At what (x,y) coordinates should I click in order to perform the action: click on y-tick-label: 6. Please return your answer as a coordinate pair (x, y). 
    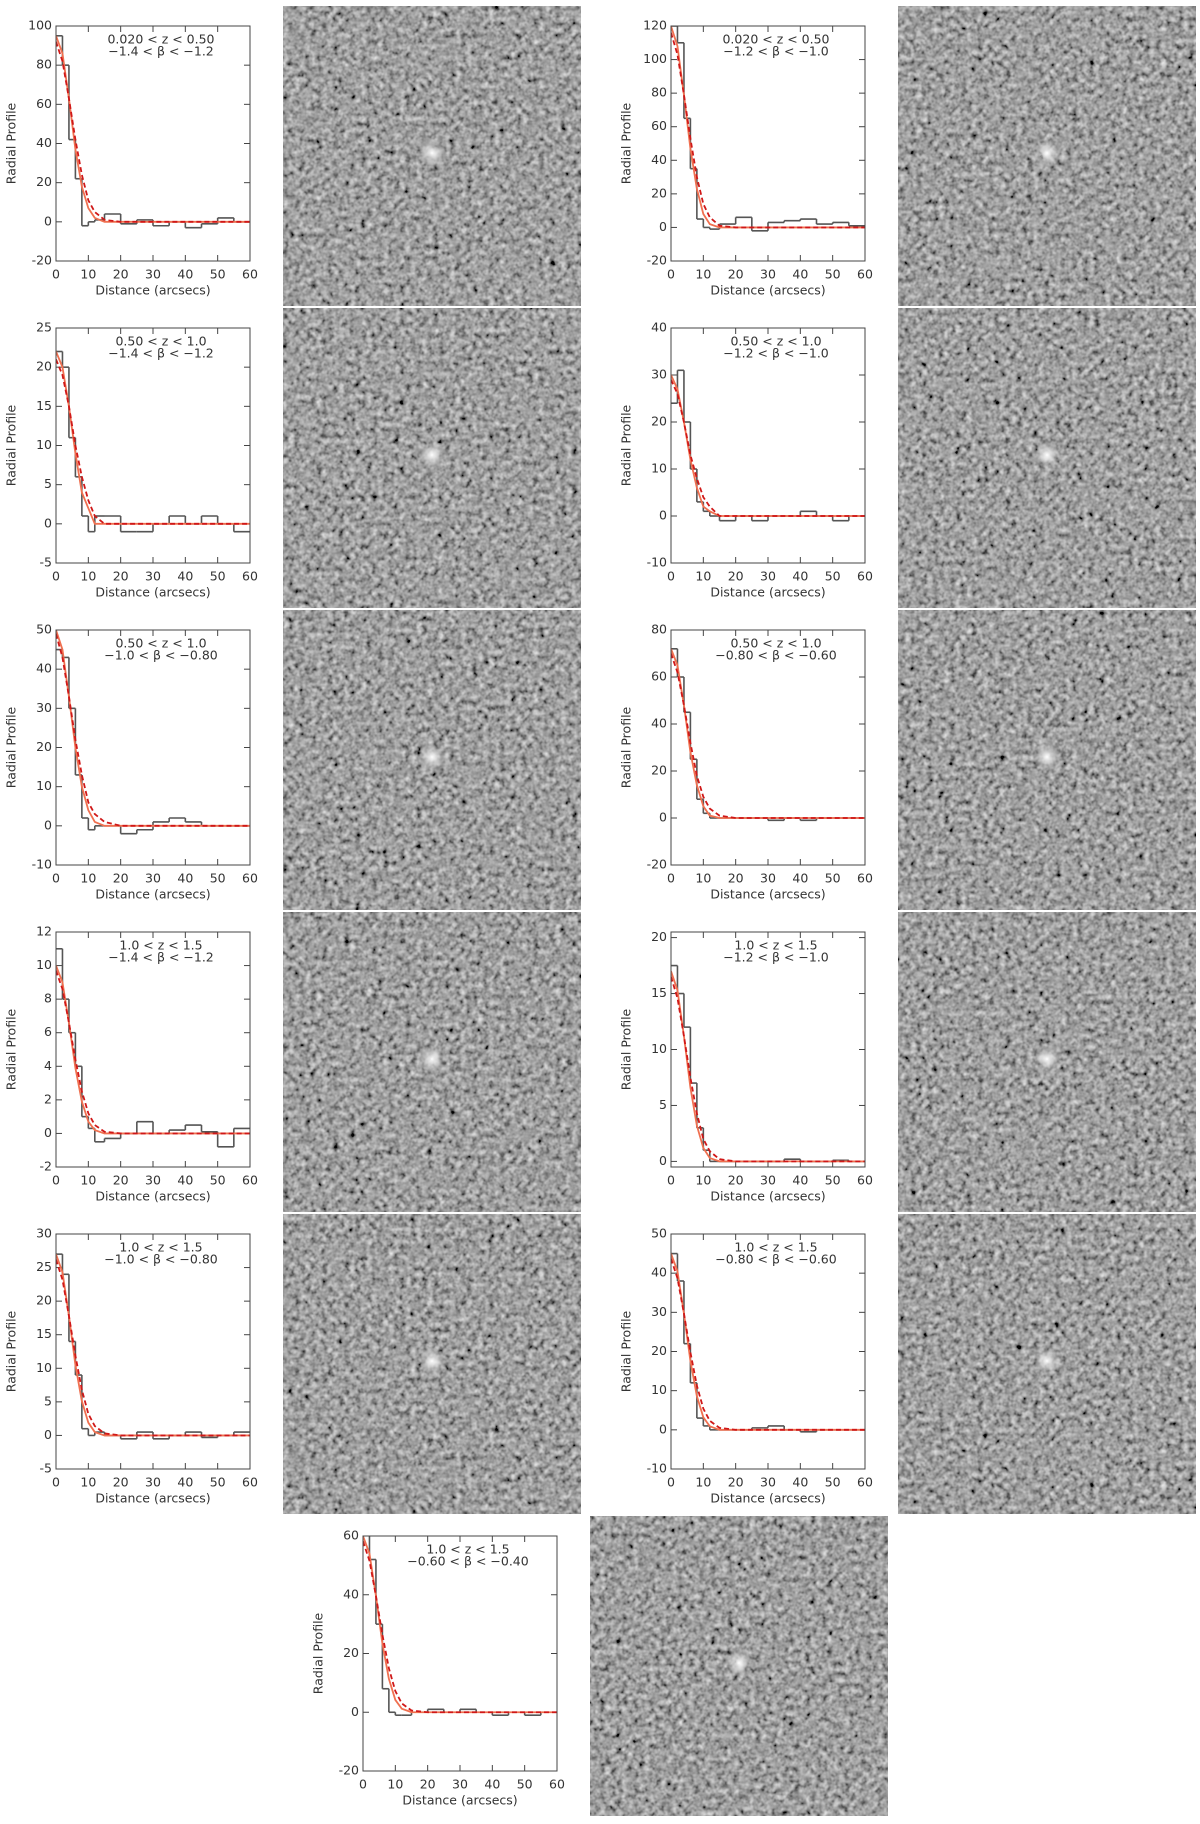
    Looking at the image, I should click on (48, 1031).